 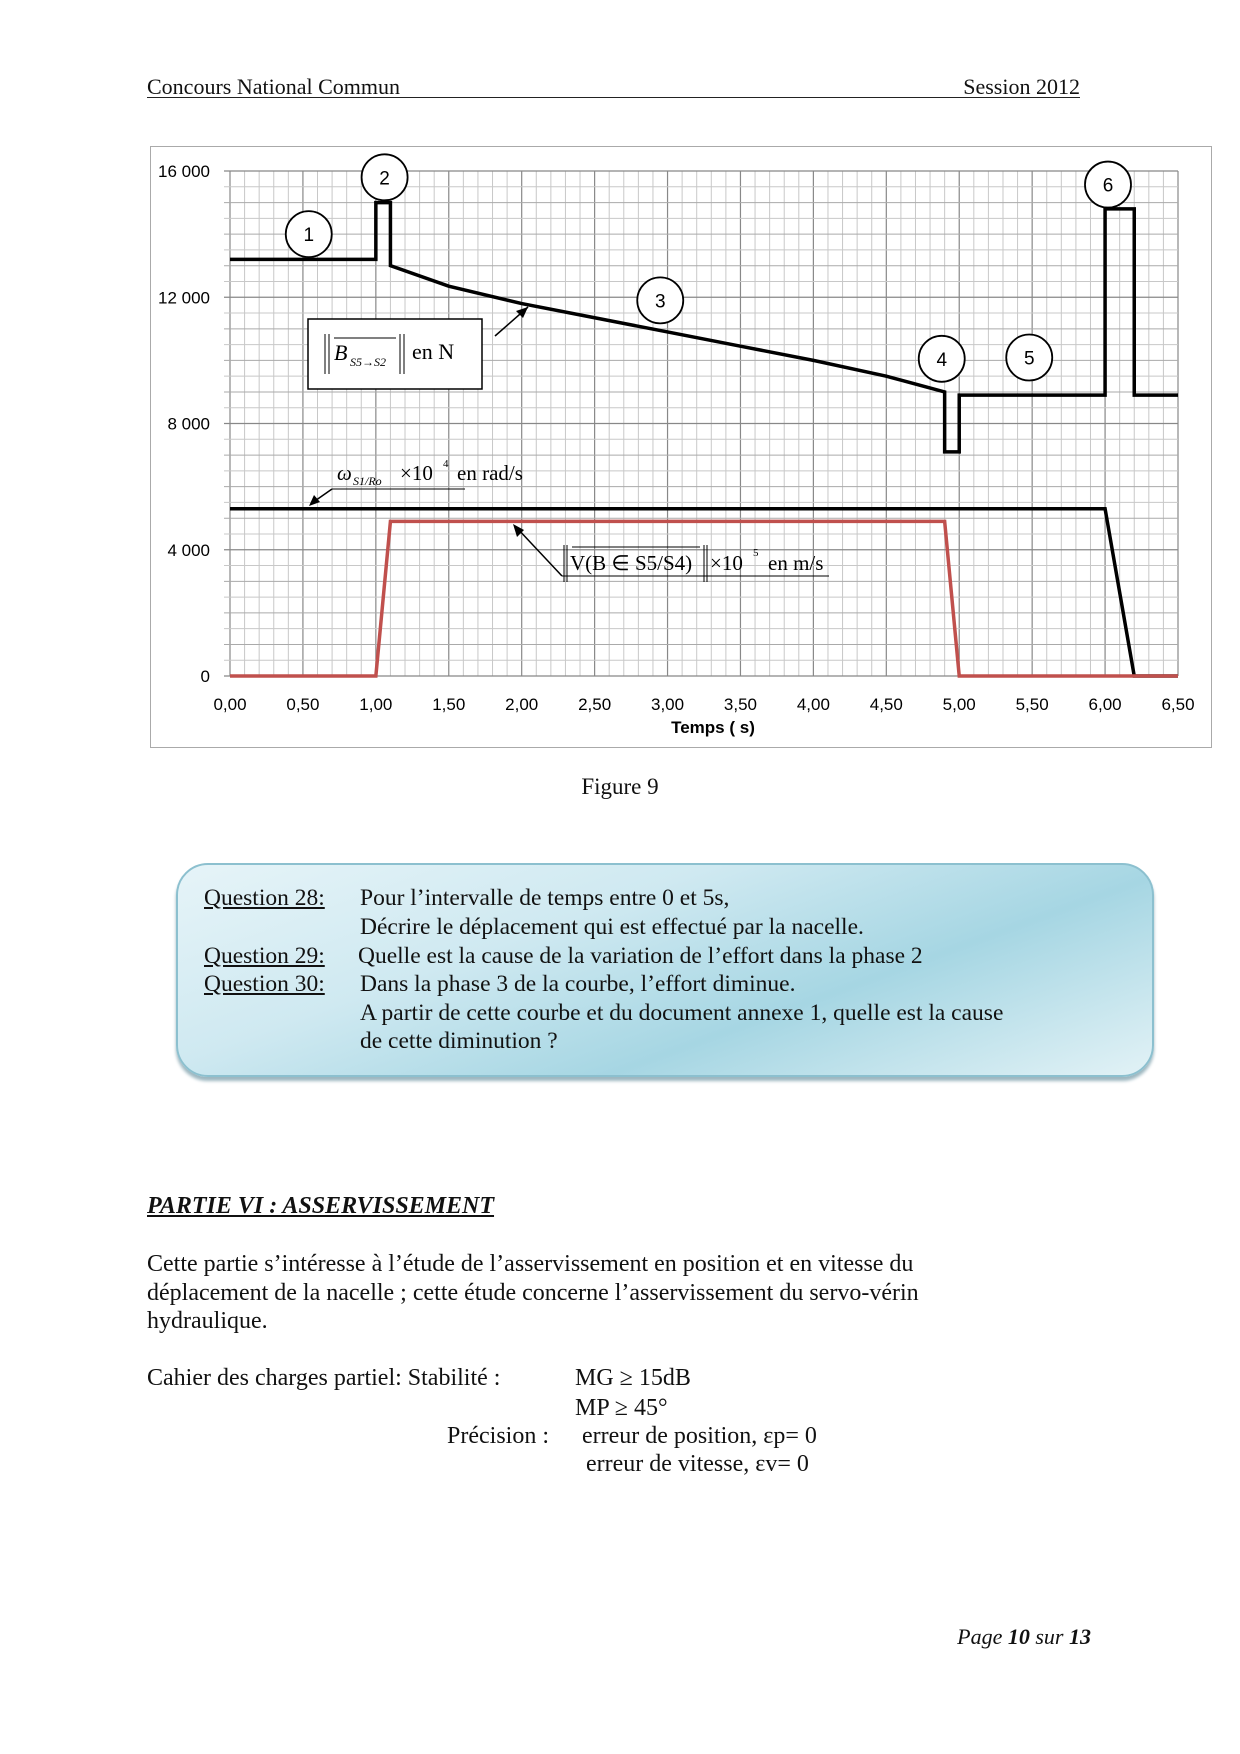 I want to click on y-tick-label: 0, so click(x=205, y=676).